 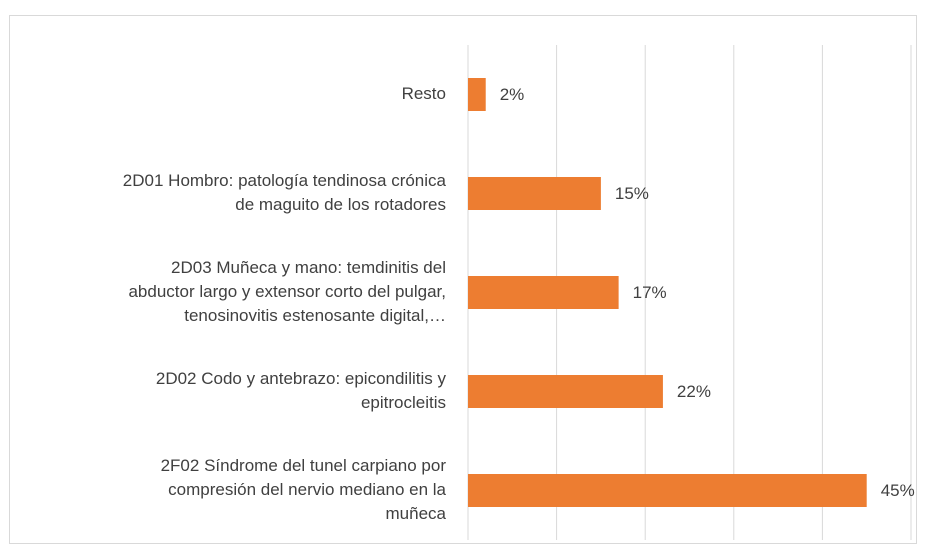 What do you see at coordinates (403, 402) in the screenshot?
I see `y-tick-label: epitrocleitis` at bounding box center [403, 402].